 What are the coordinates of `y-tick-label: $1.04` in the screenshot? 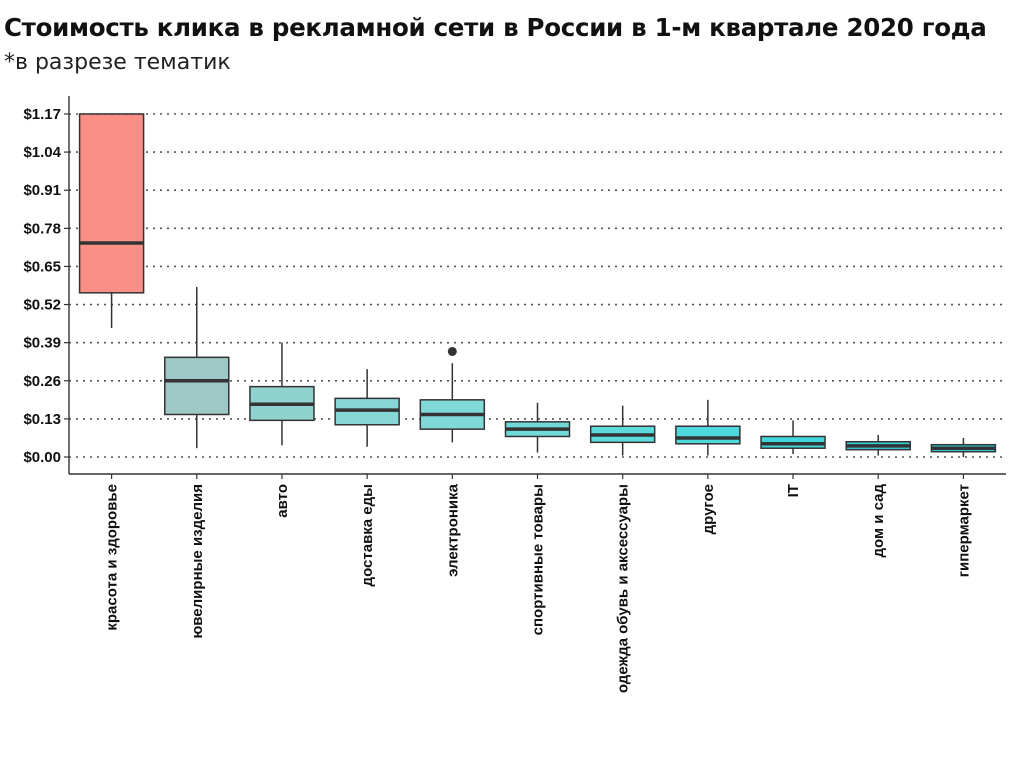 It's located at (42, 152).